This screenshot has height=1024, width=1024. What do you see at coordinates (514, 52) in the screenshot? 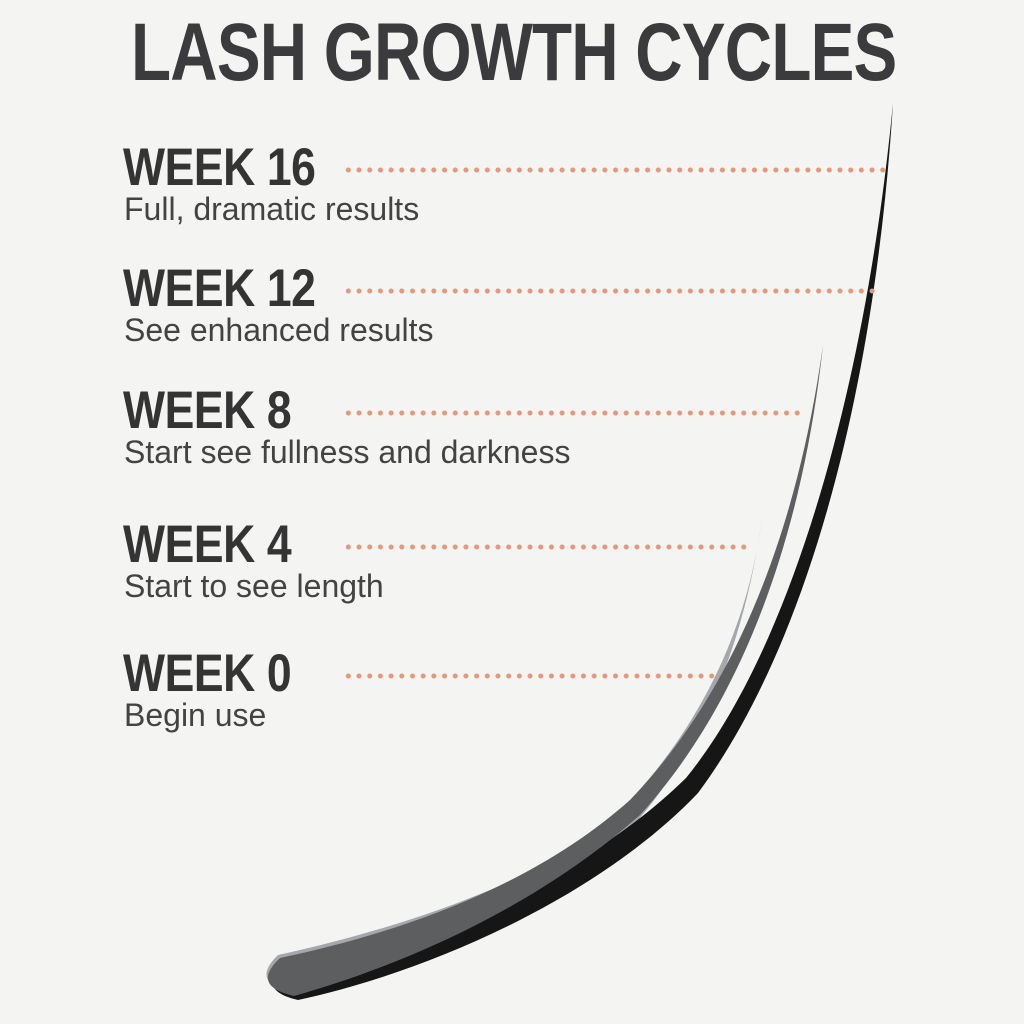
I see `page-title: LASH GROWTH CYCLES` at bounding box center [514, 52].